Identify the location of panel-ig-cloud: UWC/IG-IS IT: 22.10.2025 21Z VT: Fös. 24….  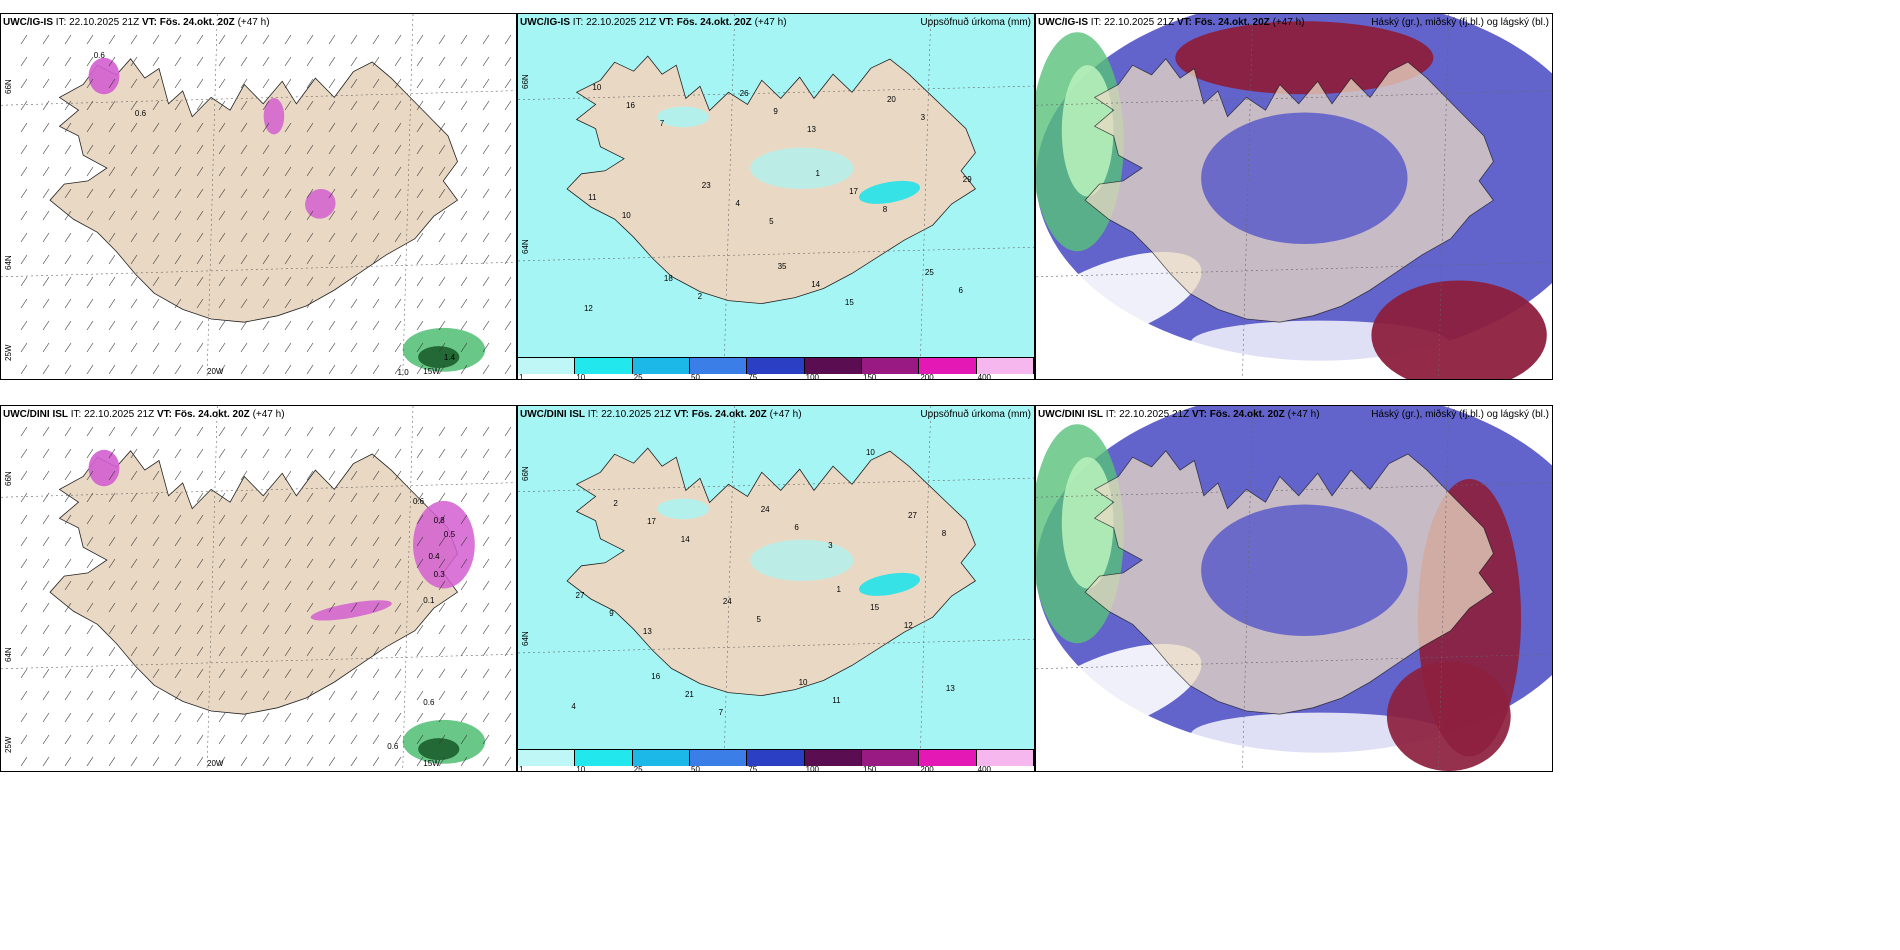
(1294, 196).